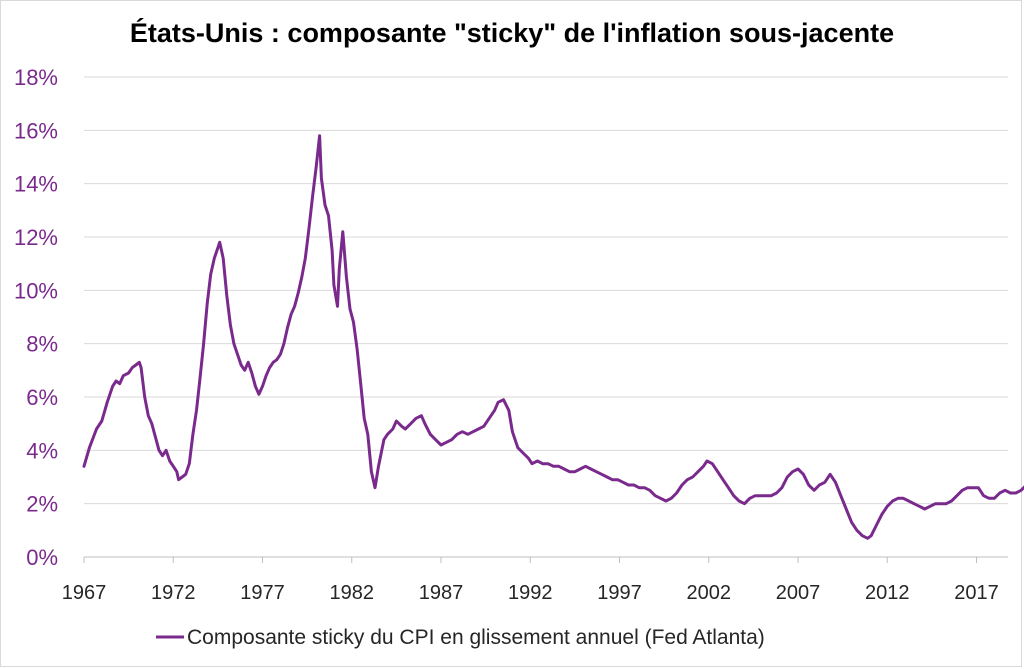 This screenshot has height=669, width=1024. Describe the element at coordinates (42, 504) in the screenshot. I see `y-tick-label: 2%` at that location.